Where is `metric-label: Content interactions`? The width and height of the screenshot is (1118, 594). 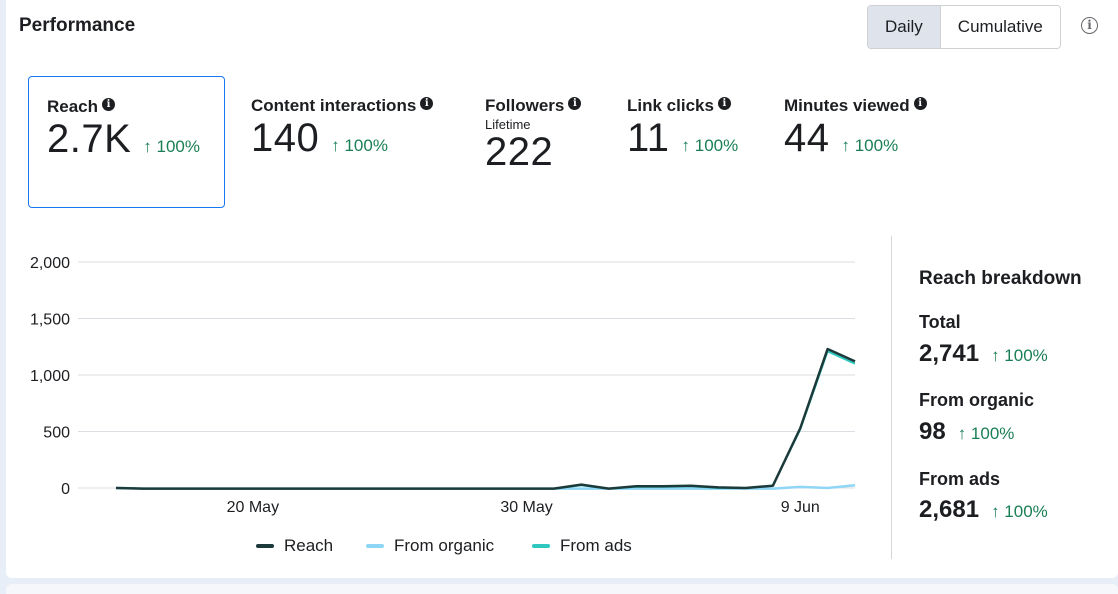 metric-label: Content interactions is located at coordinates (334, 105).